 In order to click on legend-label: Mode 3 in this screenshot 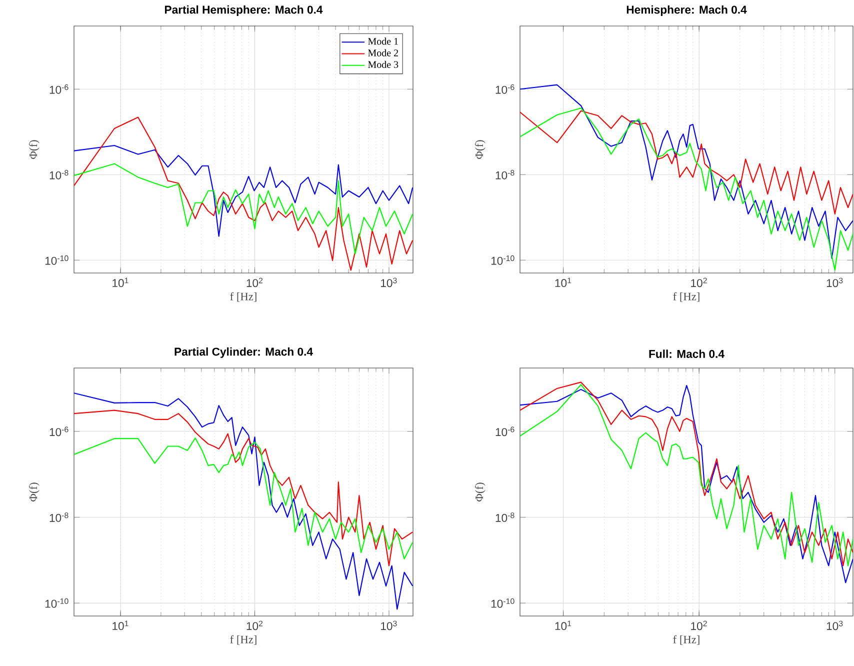, I will do `click(383, 64)`.